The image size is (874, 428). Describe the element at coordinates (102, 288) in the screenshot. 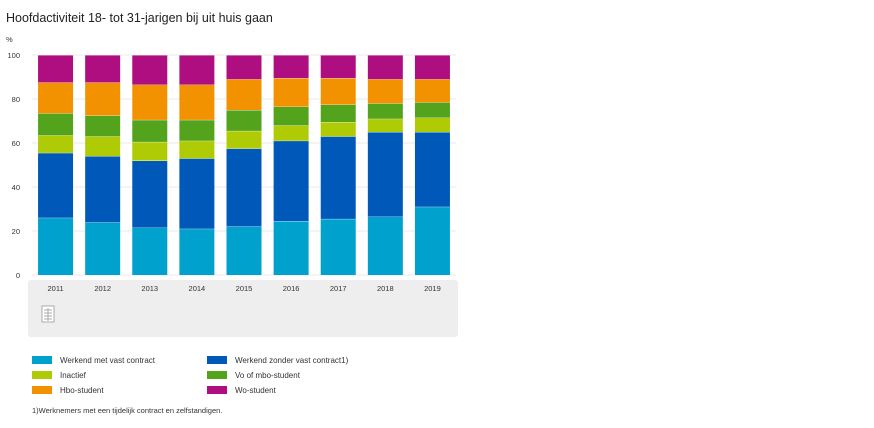

I see `x-tick-label: 2012` at that location.